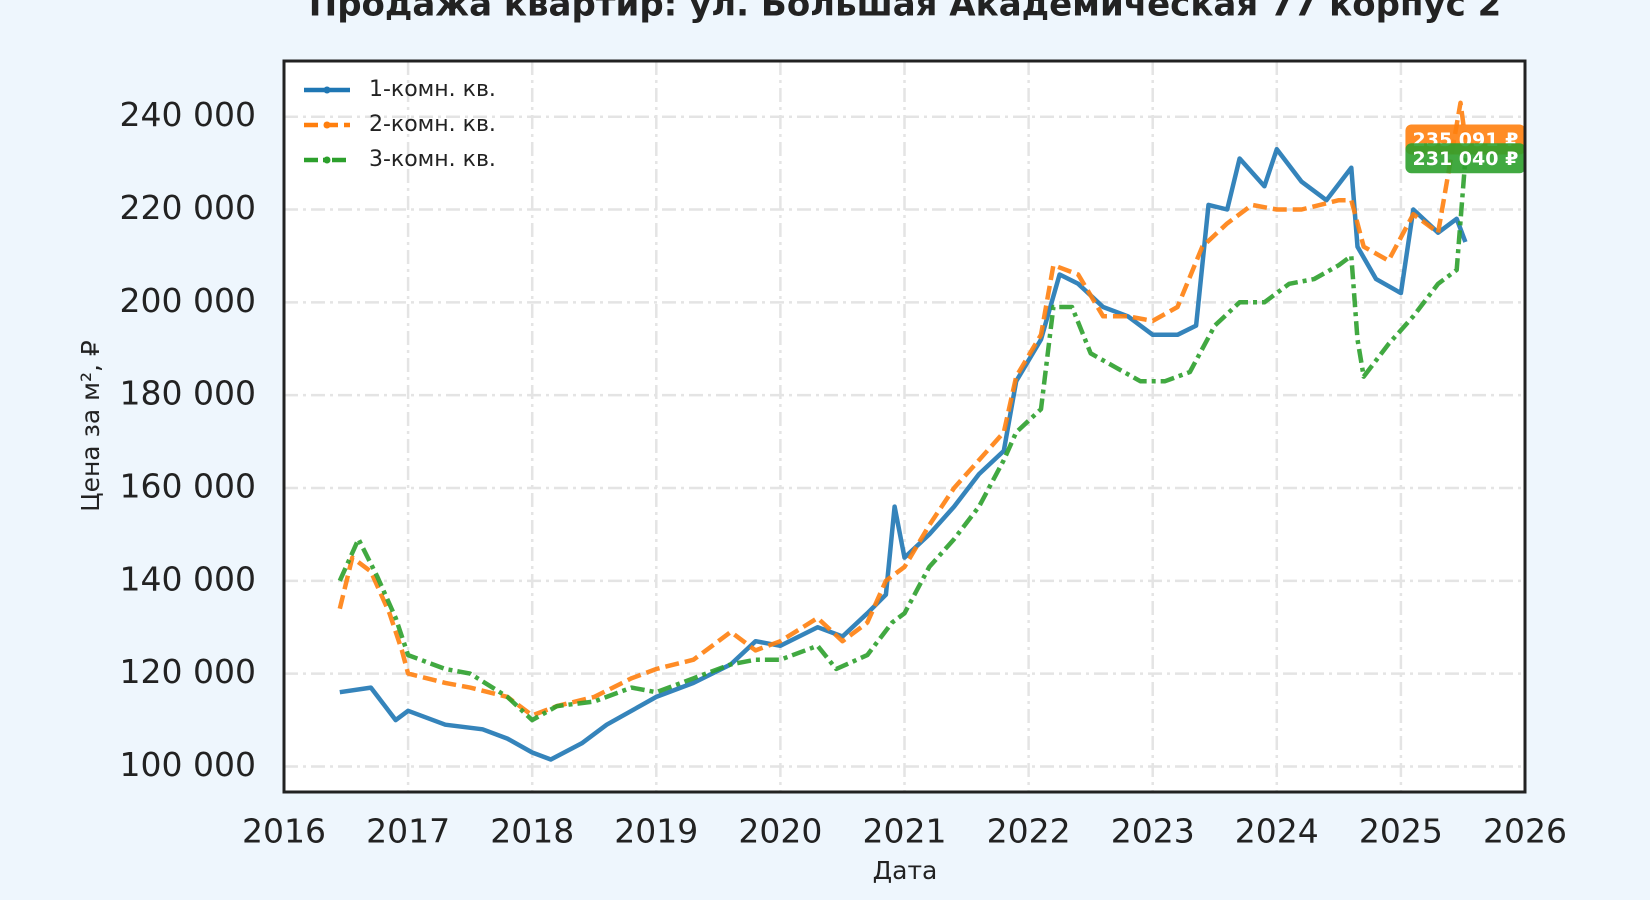 This screenshot has height=900, width=1650. What do you see at coordinates (1401, 831) in the screenshot?
I see `x-tick-label: 2025` at bounding box center [1401, 831].